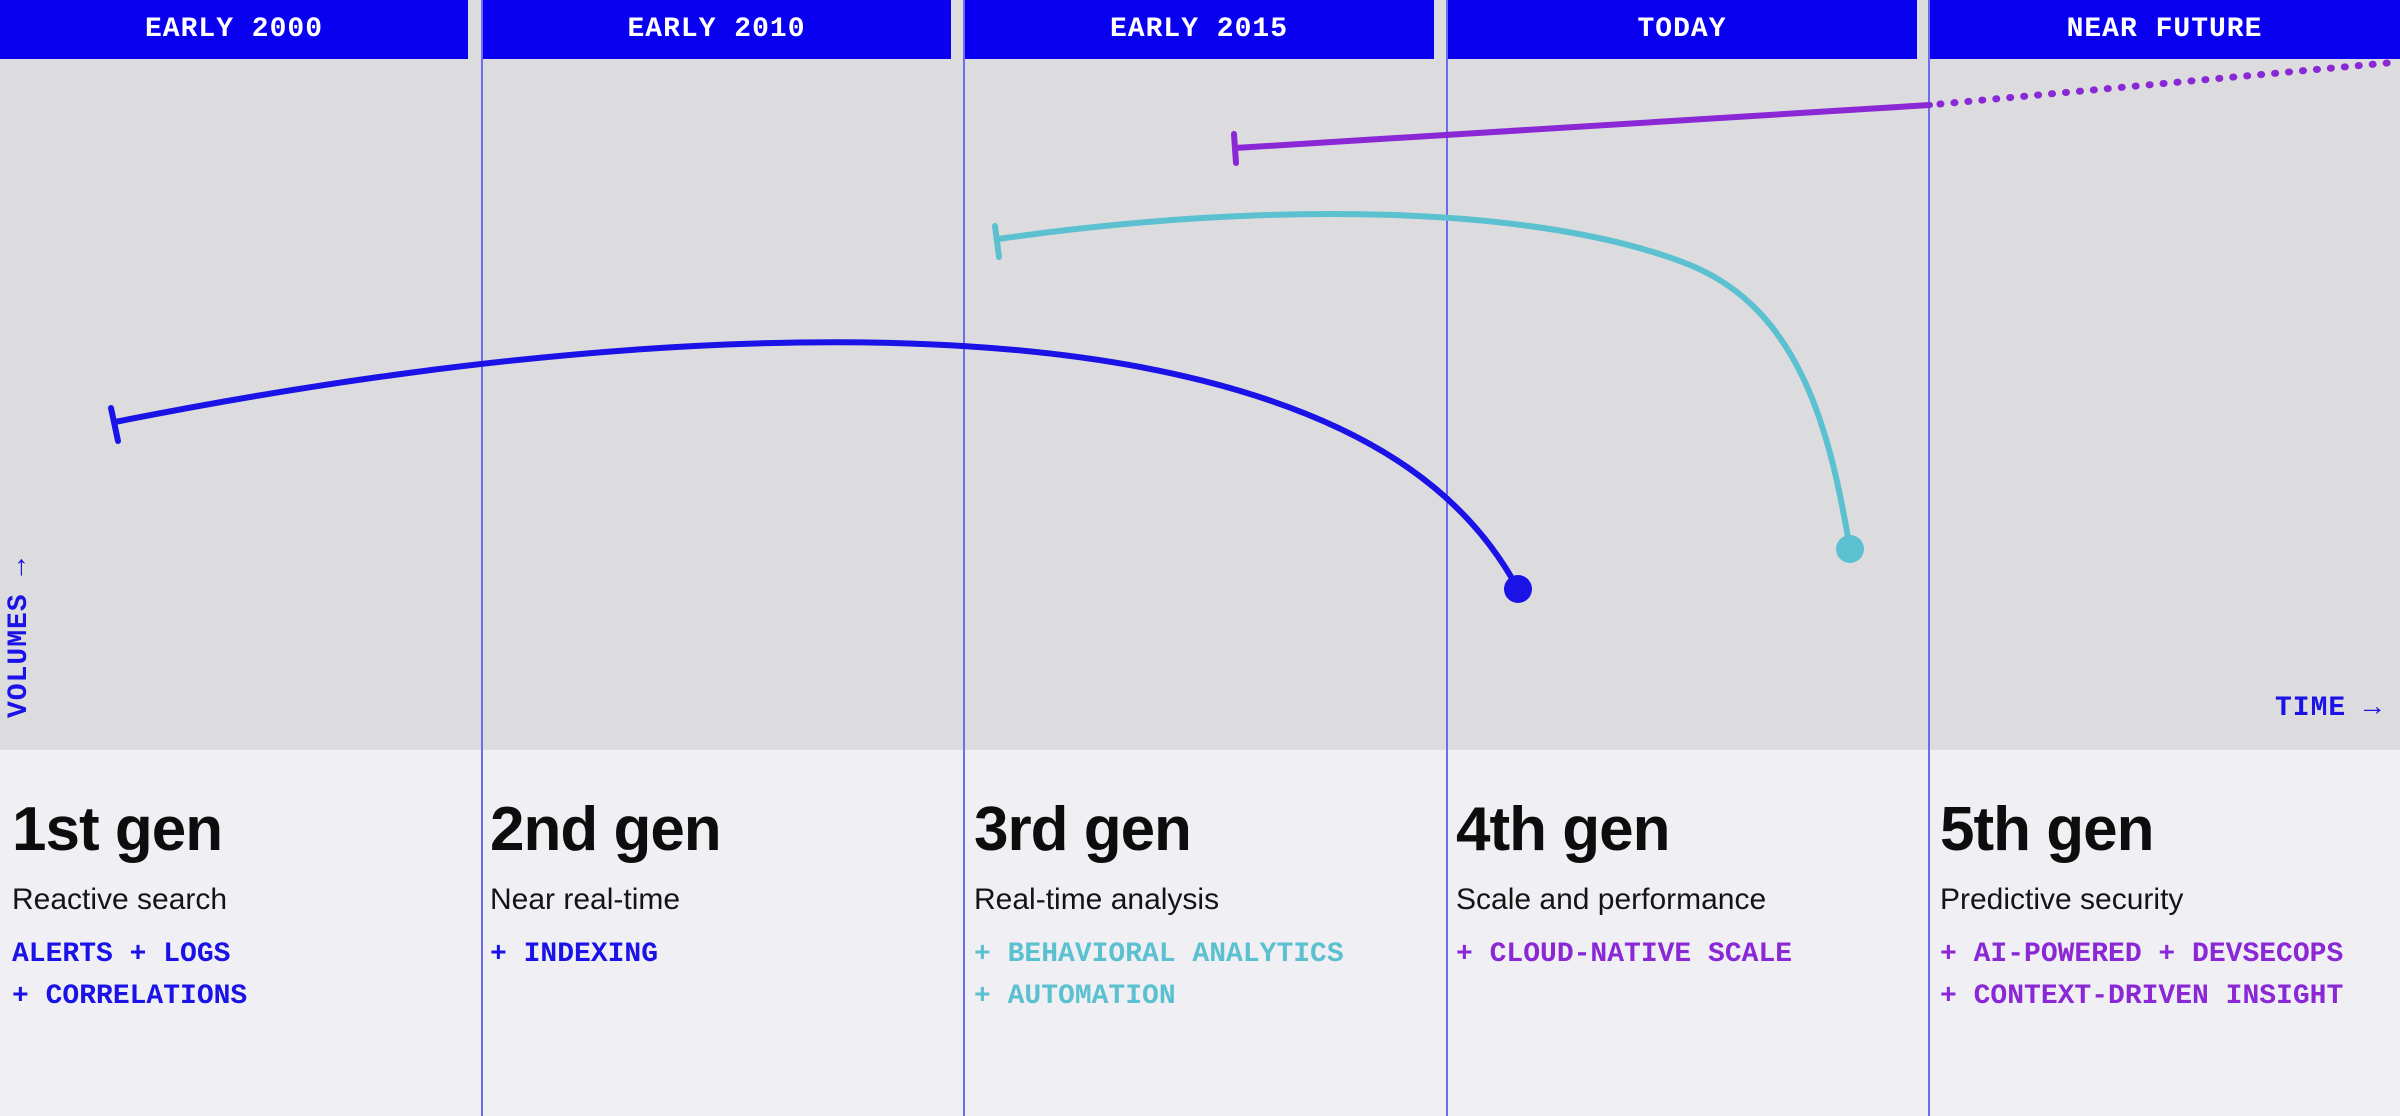 Image resolution: width=2400 pixels, height=1116 pixels. Describe the element at coordinates (1624, 954) in the screenshot. I see `gen-feature: + CLOUD-NATIVE SCALE` at that location.